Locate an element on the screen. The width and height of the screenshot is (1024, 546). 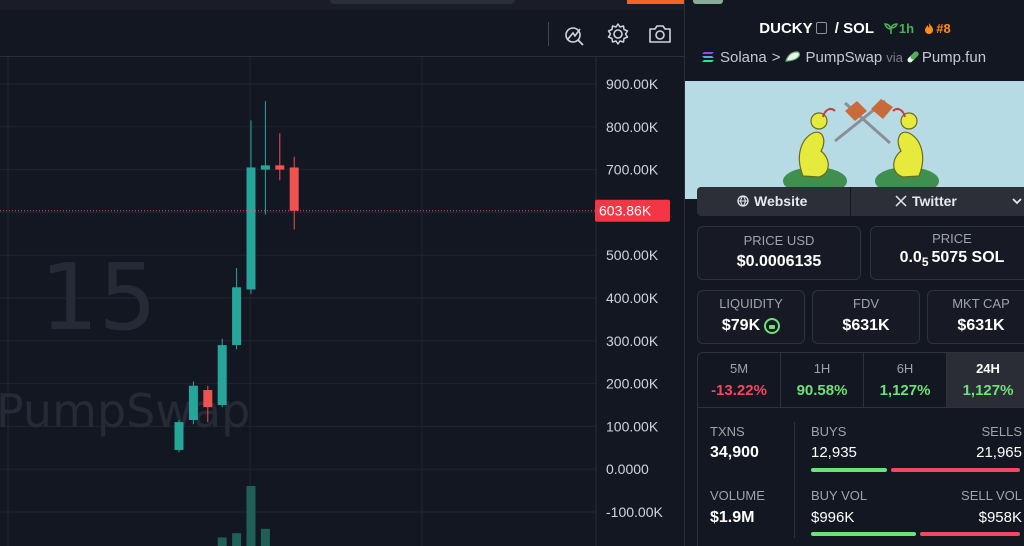
price-axis-tick: -100.00K is located at coordinates (634, 512).